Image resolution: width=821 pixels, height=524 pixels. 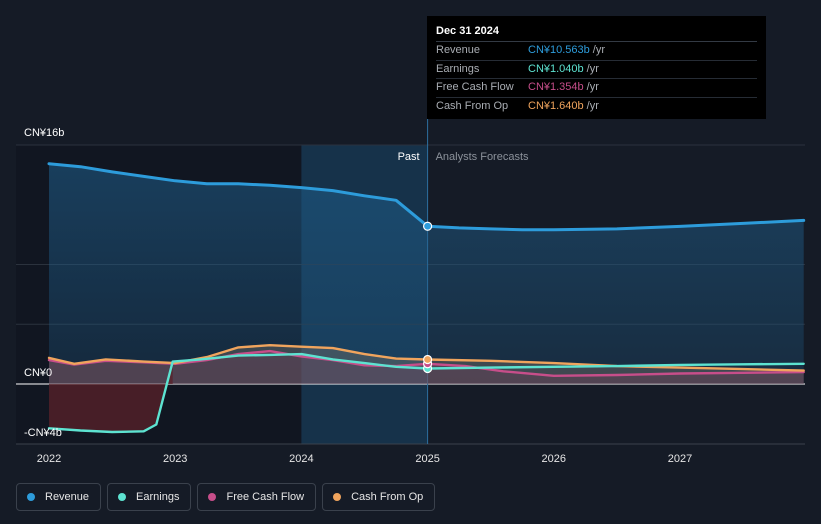 I want to click on x-tick-label: 2026, so click(x=554, y=459).